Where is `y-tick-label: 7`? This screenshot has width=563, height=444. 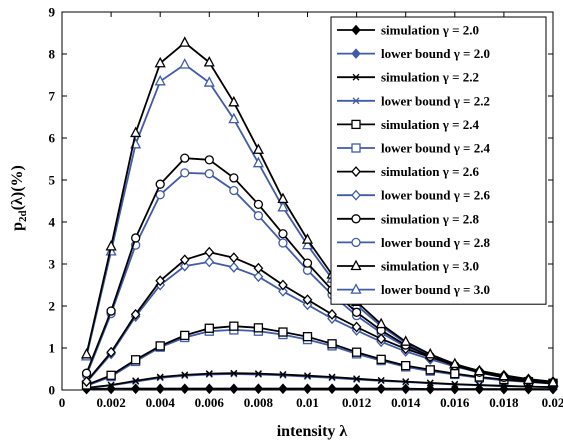
y-tick-label: 7 is located at coordinates (52, 96).